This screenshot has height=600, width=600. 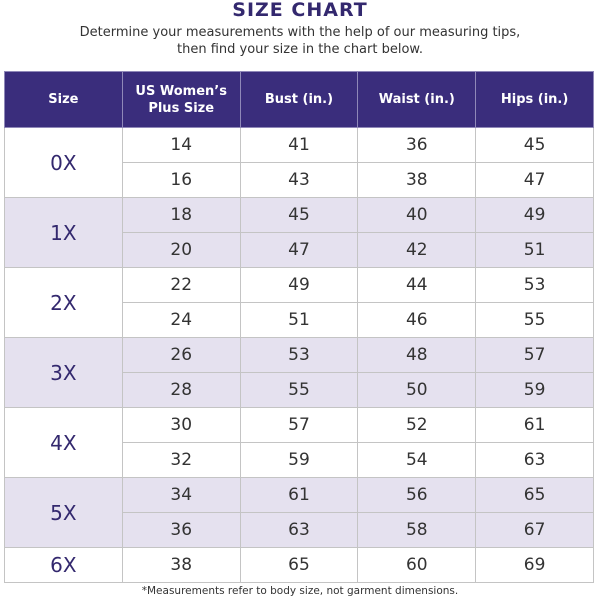 I want to click on table-row: 28 55 50 59, so click(x=299, y=390).